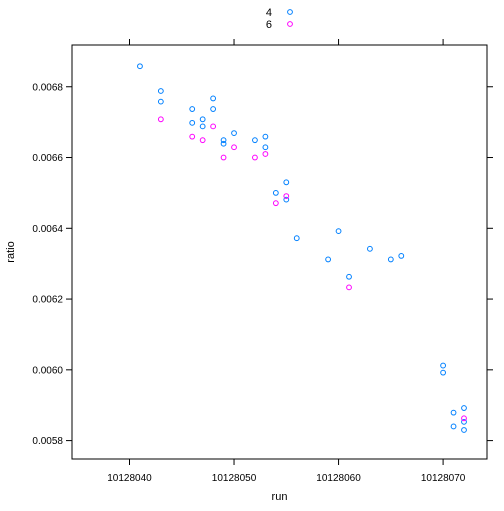  Describe the element at coordinates (269, 13) in the screenshot. I see `legend-label-4: 4` at that location.